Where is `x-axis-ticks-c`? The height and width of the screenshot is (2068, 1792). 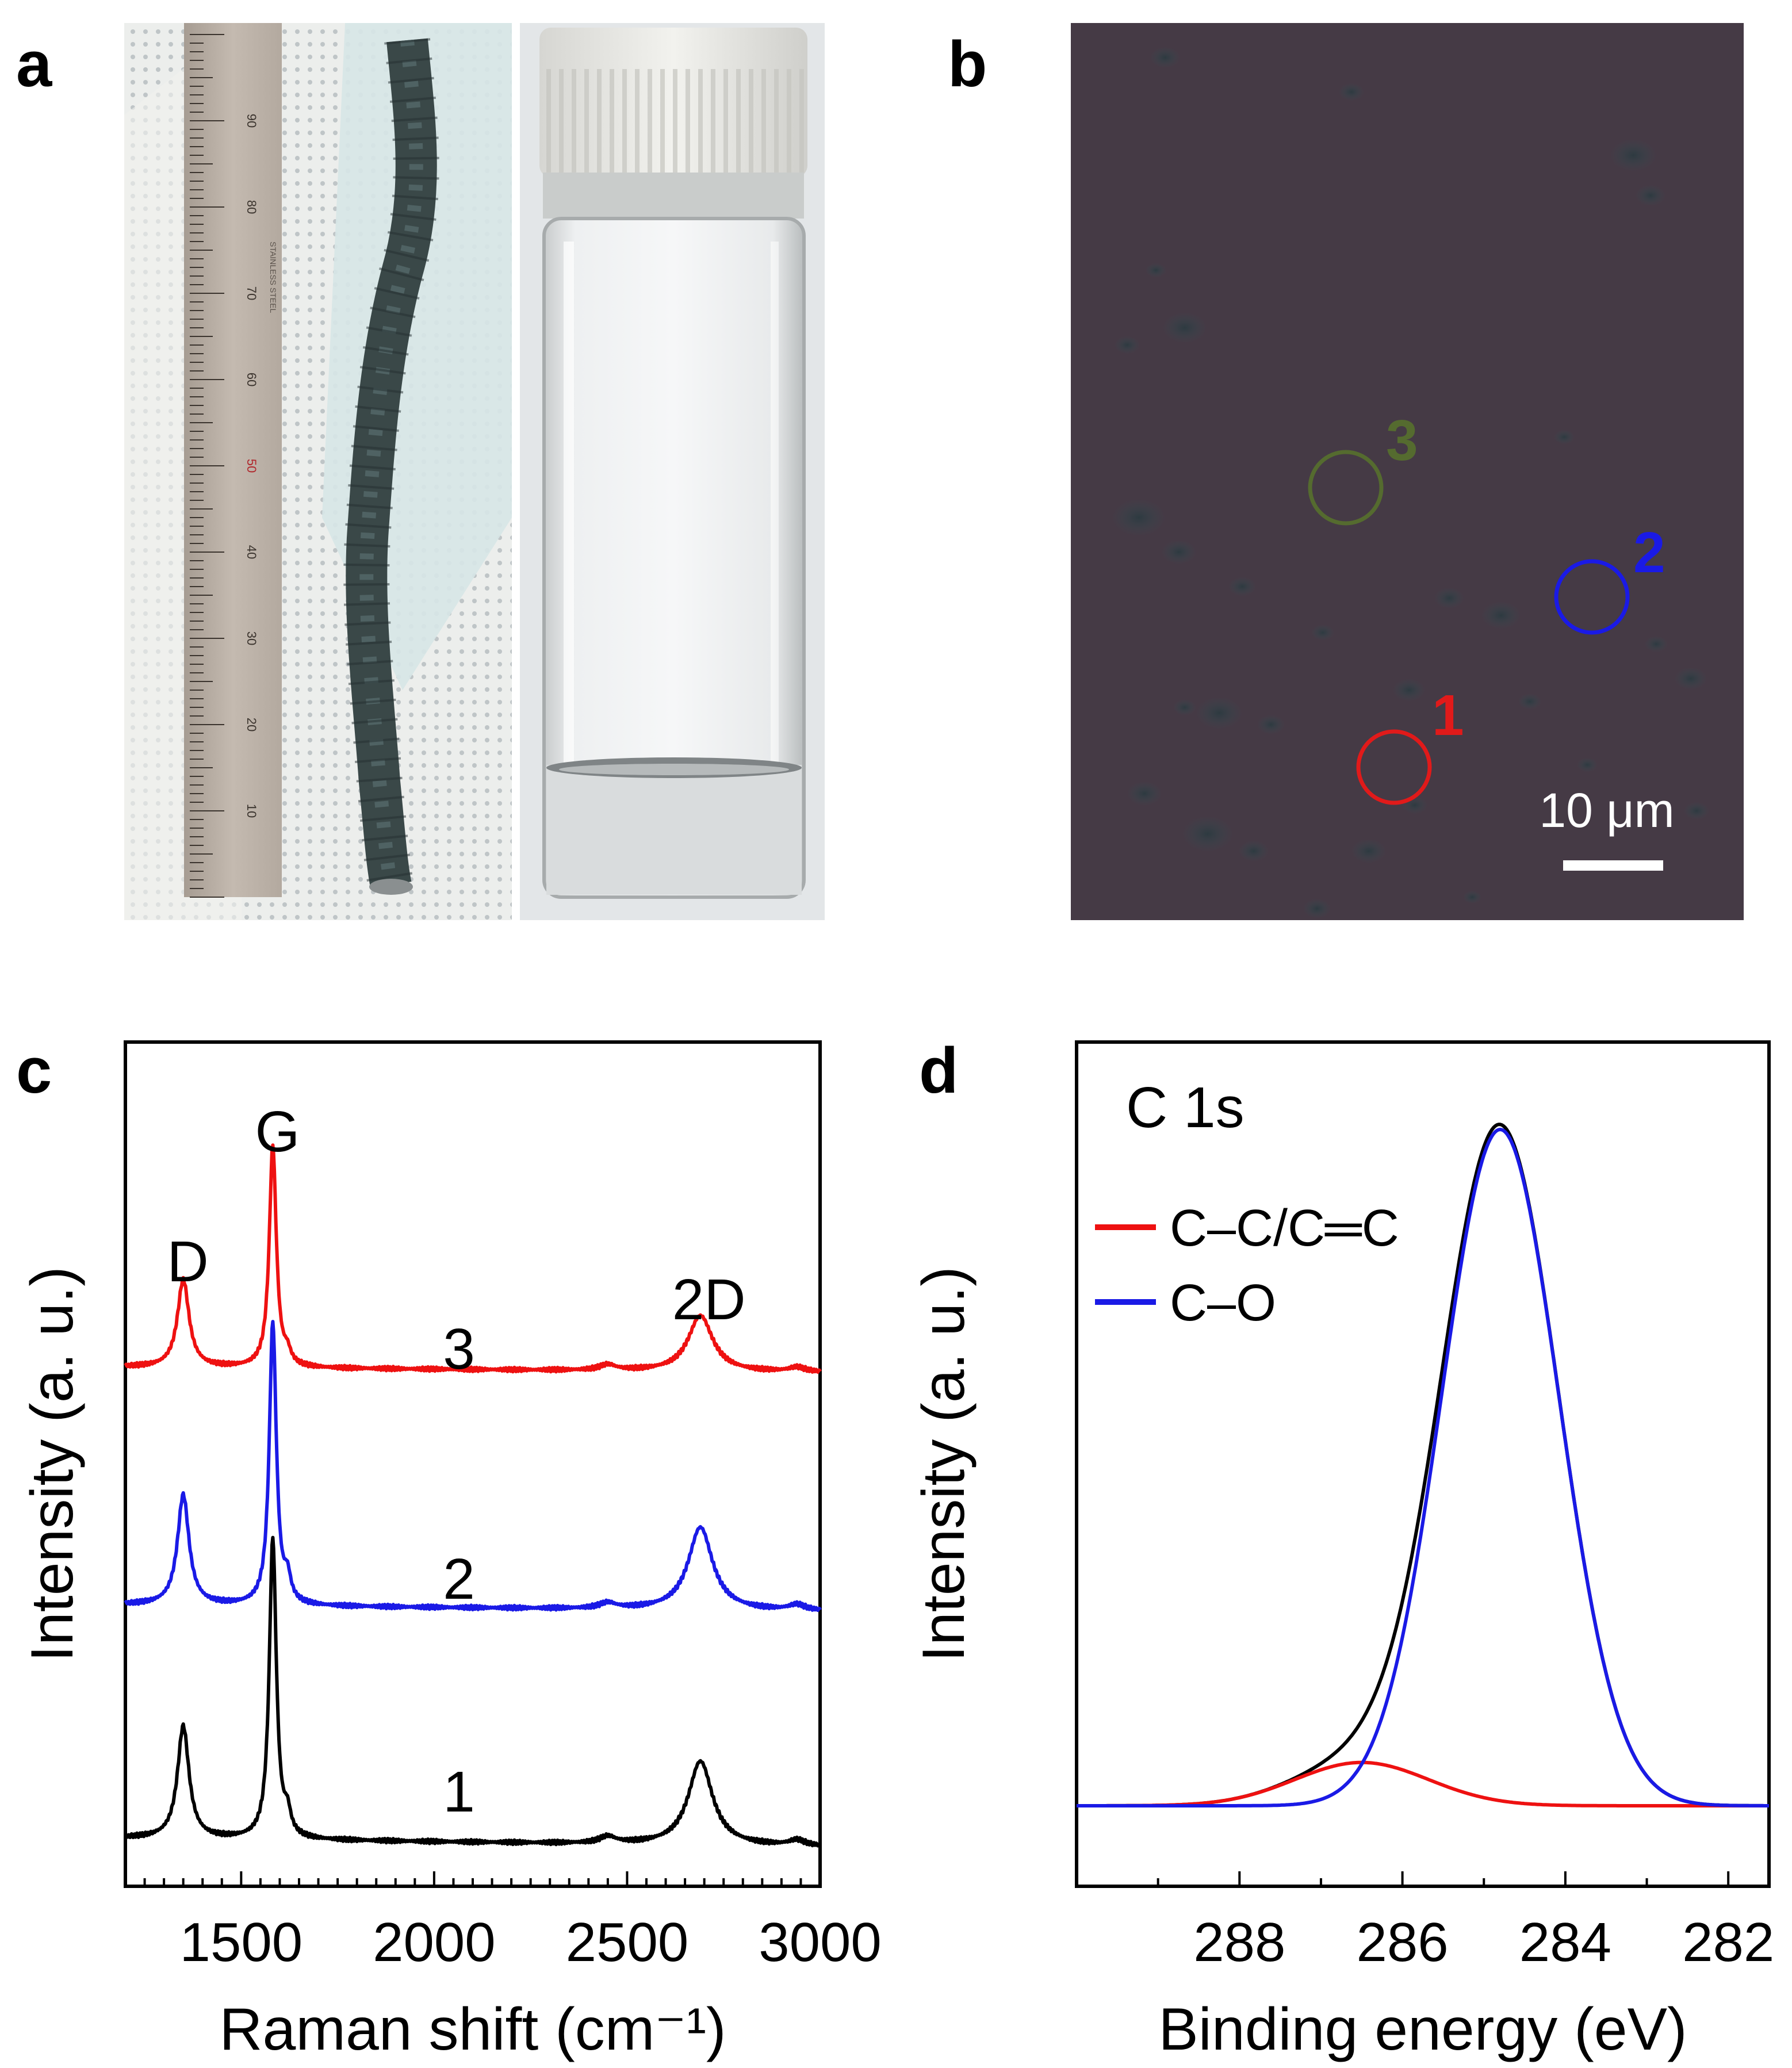 x-axis-ticks-c is located at coordinates (482, 1878).